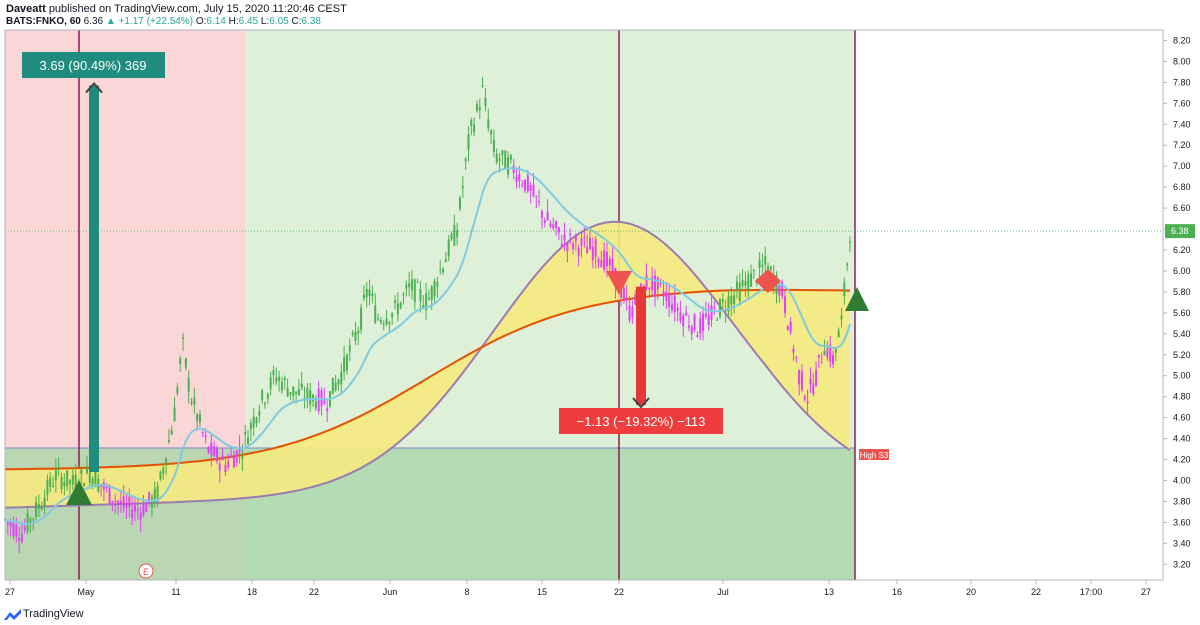  Describe the element at coordinates (874, 454) in the screenshot. I see `high-s3-tag-bg` at that location.